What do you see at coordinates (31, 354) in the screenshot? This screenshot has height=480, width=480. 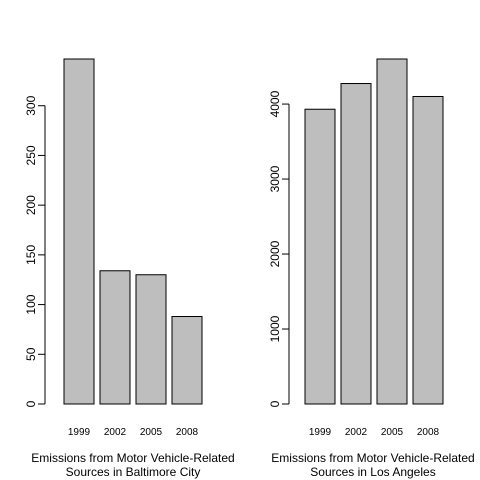 I see `y-tick-label: 50` at bounding box center [31, 354].